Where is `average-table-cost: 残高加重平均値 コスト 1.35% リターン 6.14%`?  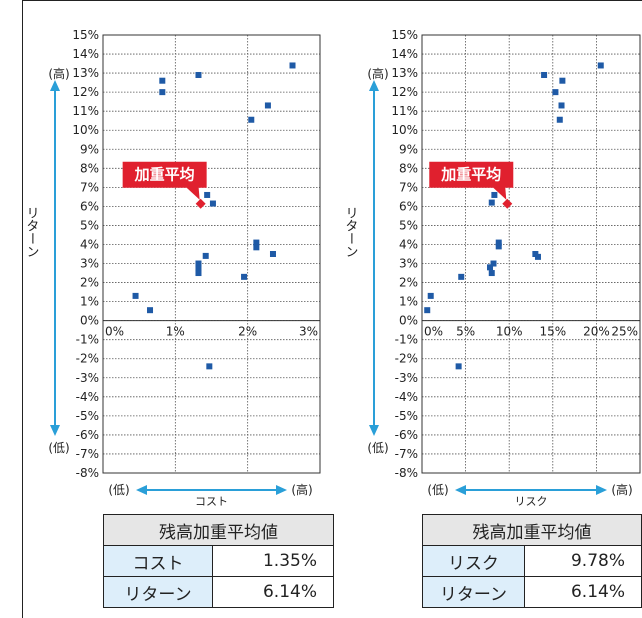 average-table-cost: 残高加重平均値 コスト 1.35% リターン 6.14% is located at coordinates (218, 561).